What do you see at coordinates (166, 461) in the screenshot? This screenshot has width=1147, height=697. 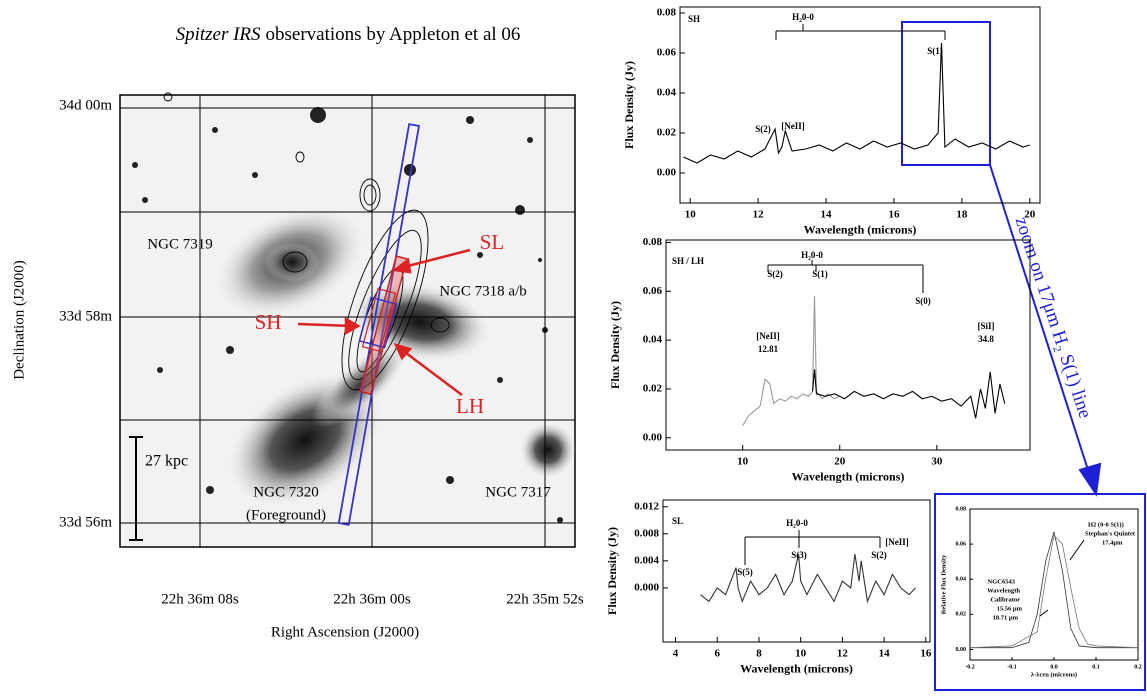 I see `scale-label: 27 kpc` at bounding box center [166, 461].